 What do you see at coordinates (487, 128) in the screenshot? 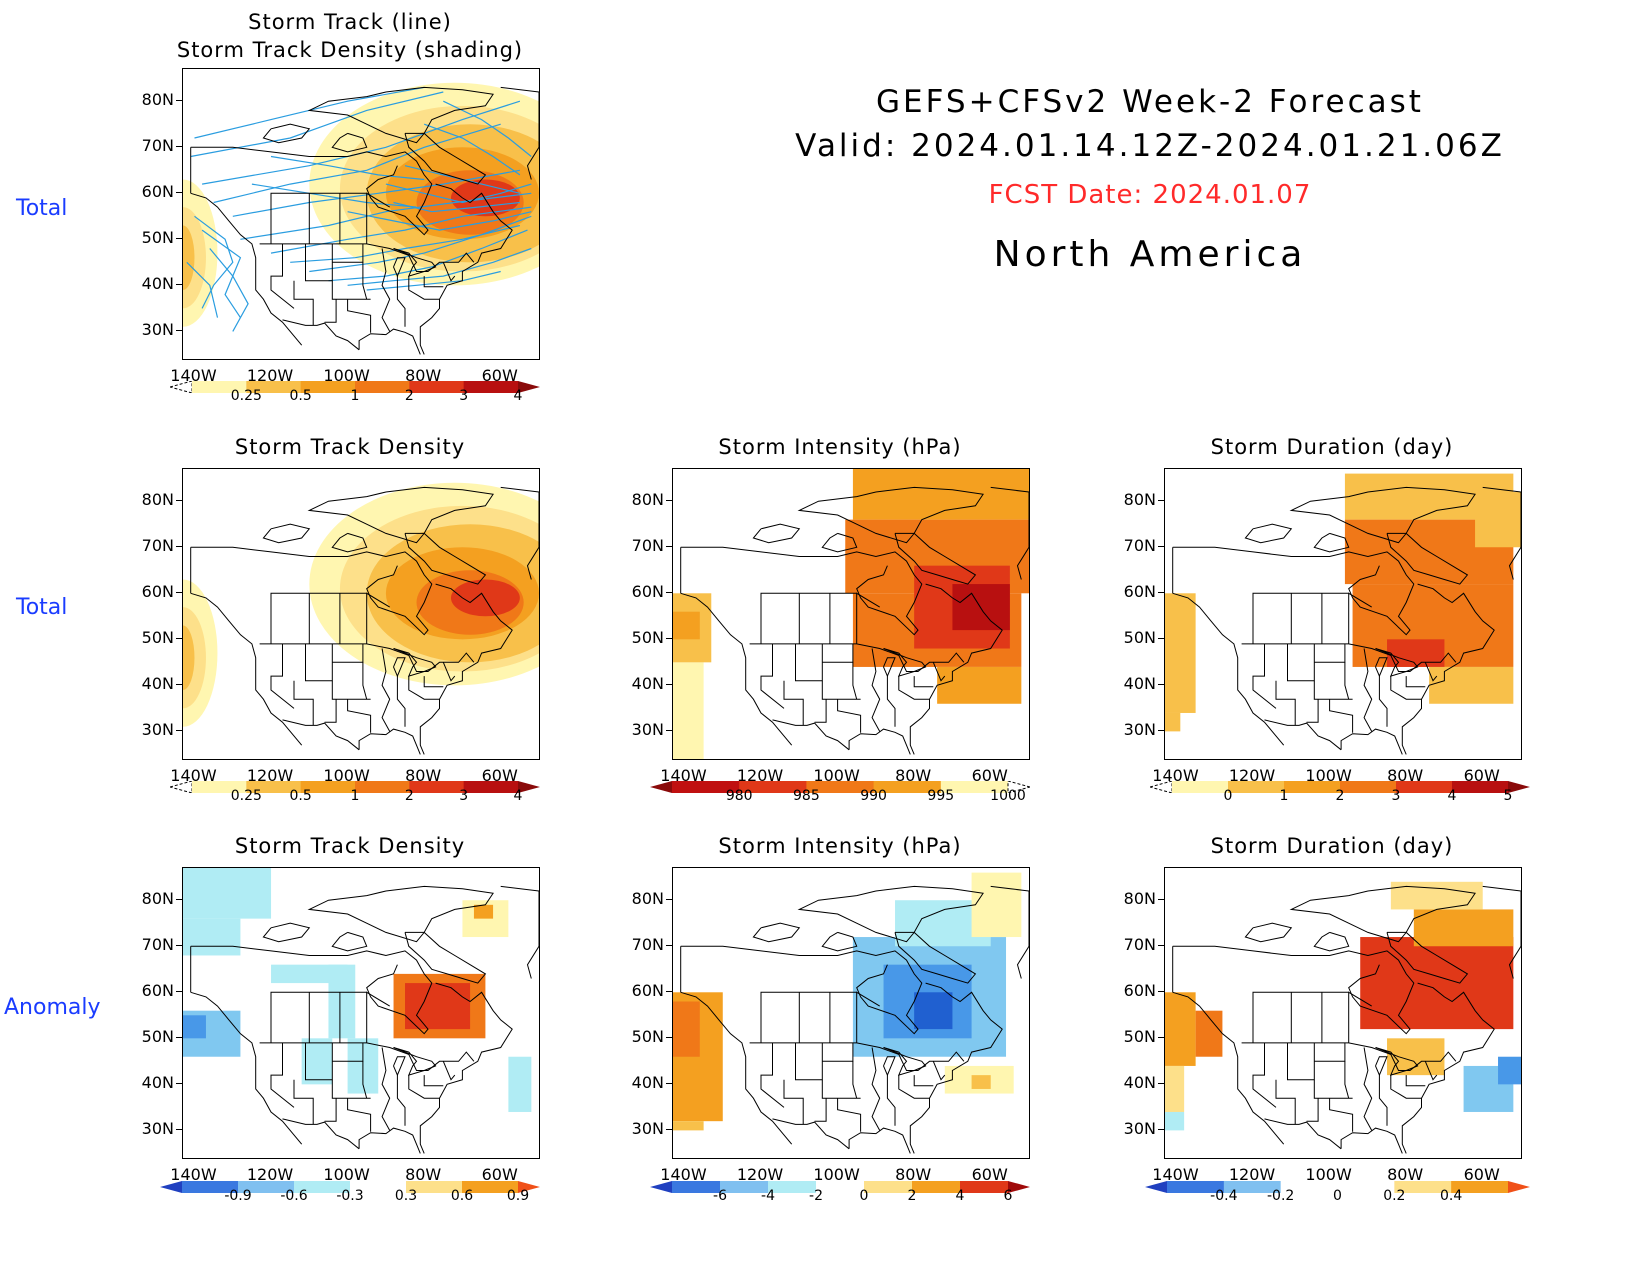
I see `storm-track-line` at bounding box center [487, 128].